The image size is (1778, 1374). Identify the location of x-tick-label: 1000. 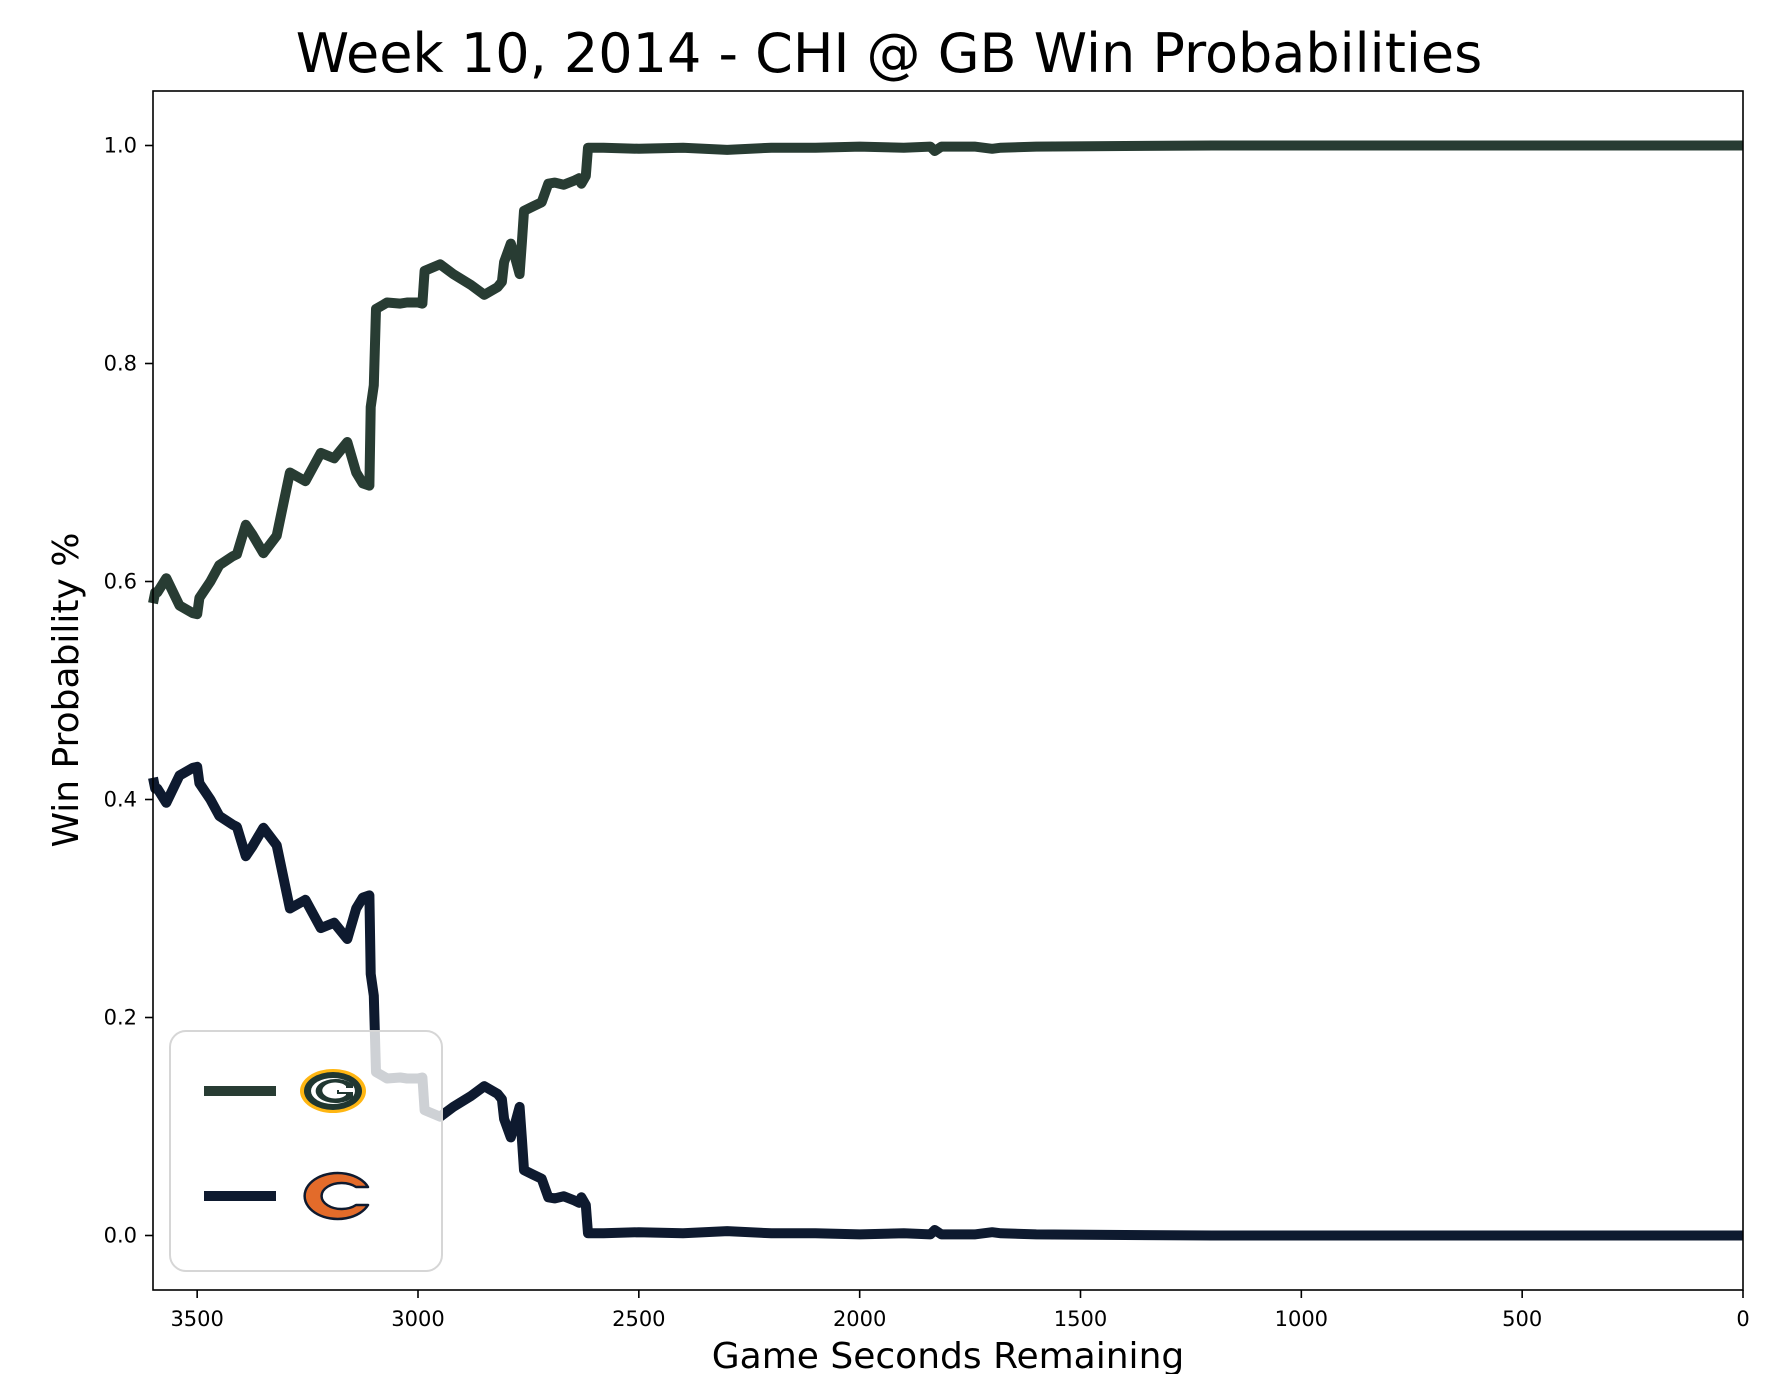
(1301, 1319).